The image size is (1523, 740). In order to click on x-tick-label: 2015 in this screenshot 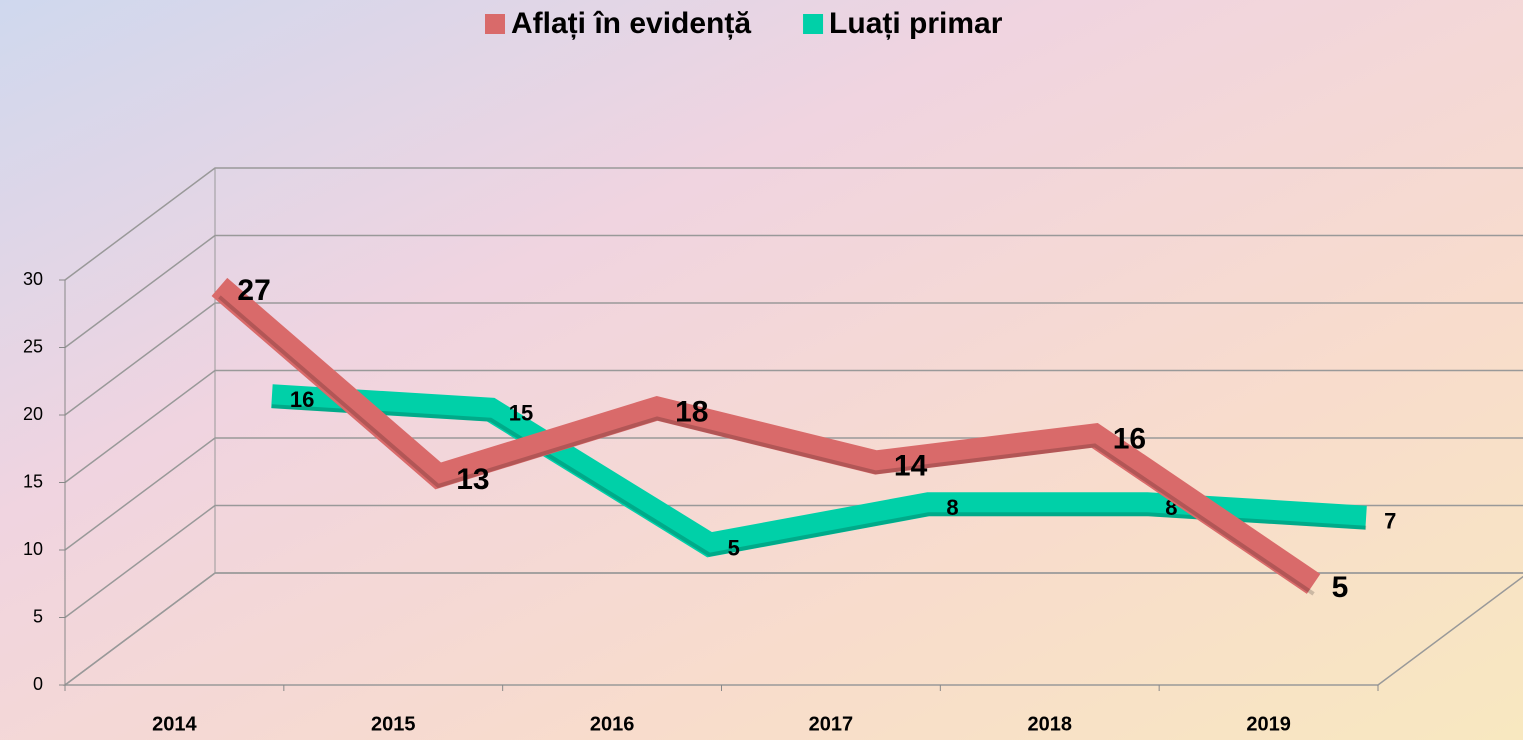, I will do `click(393, 724)`.